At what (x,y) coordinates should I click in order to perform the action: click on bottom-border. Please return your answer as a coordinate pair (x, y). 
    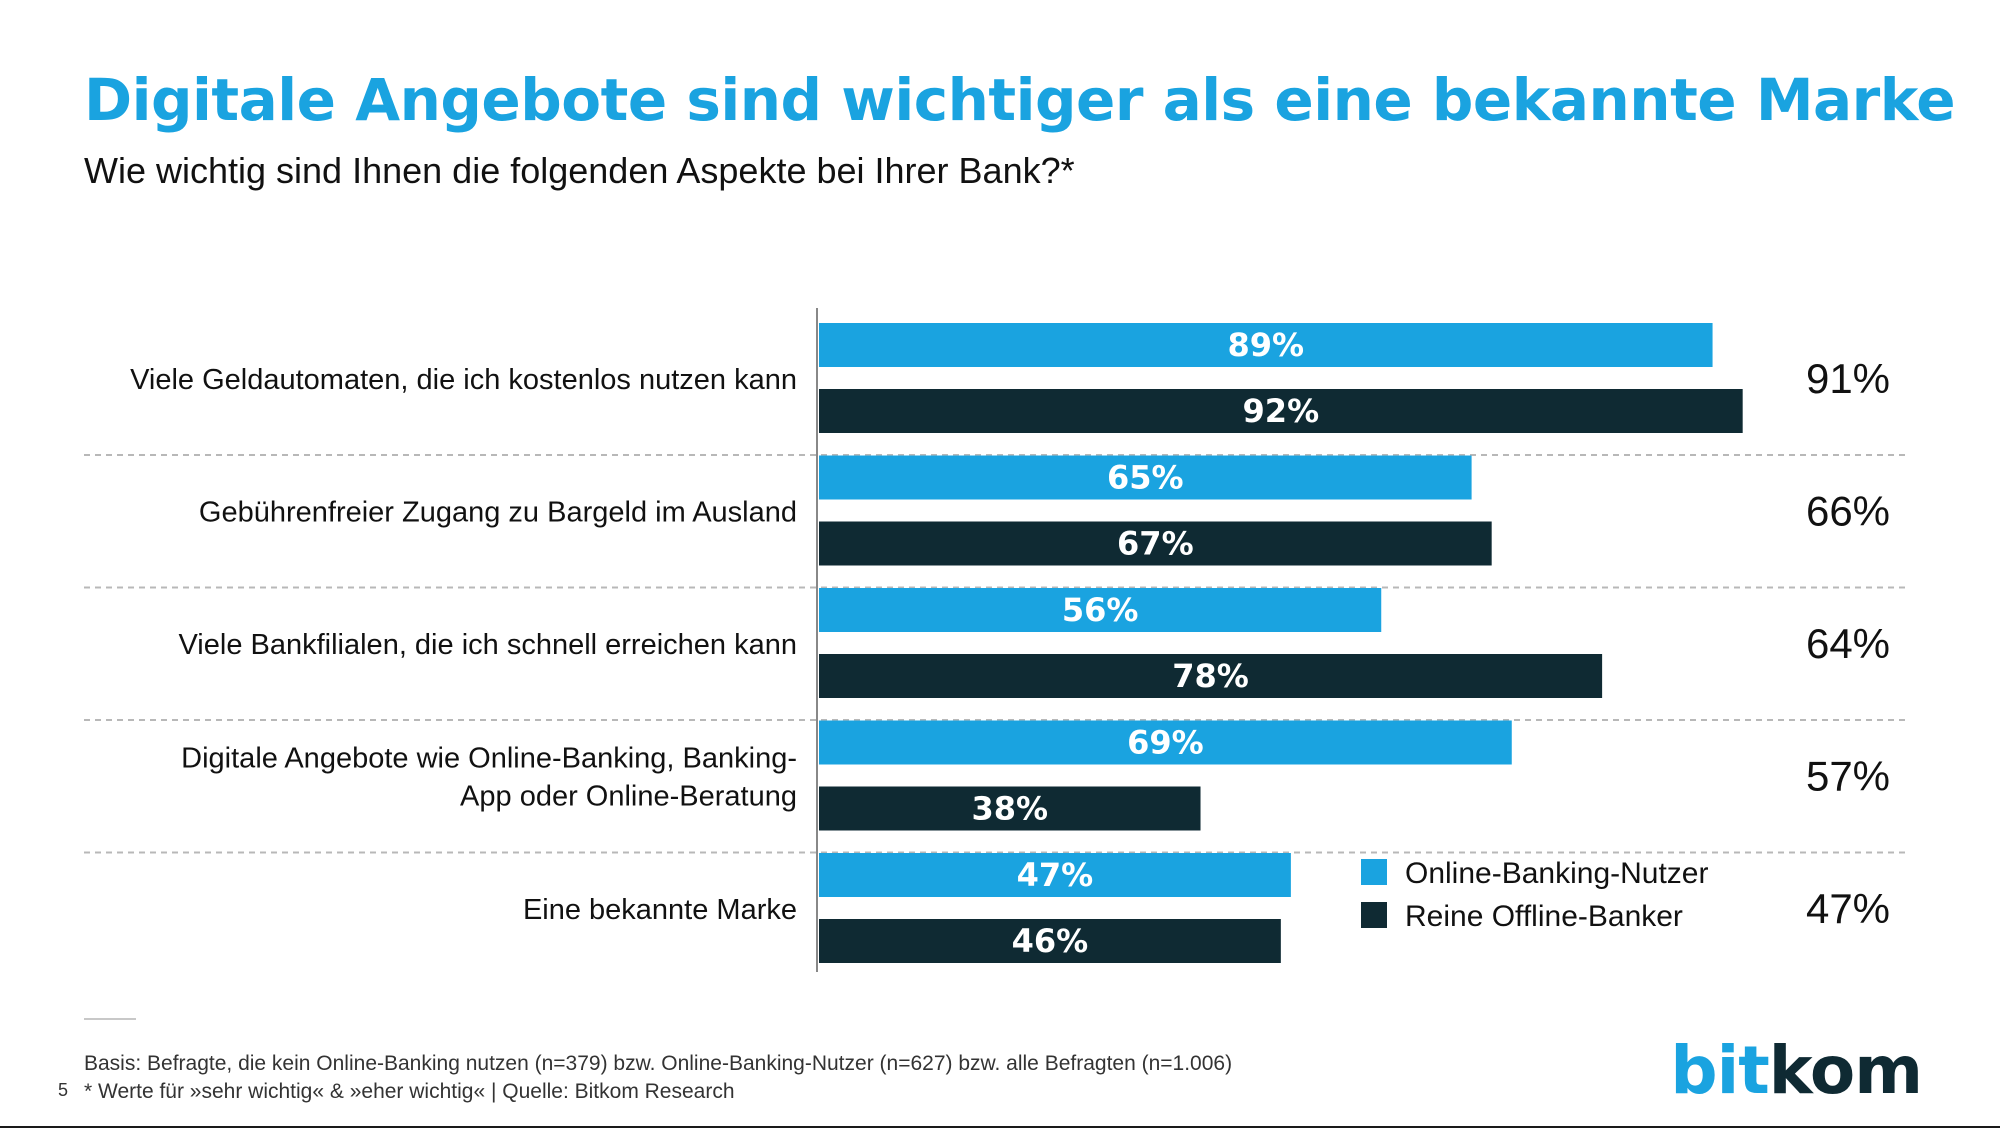
    Looking at the image, I should click on (1000, 1127).